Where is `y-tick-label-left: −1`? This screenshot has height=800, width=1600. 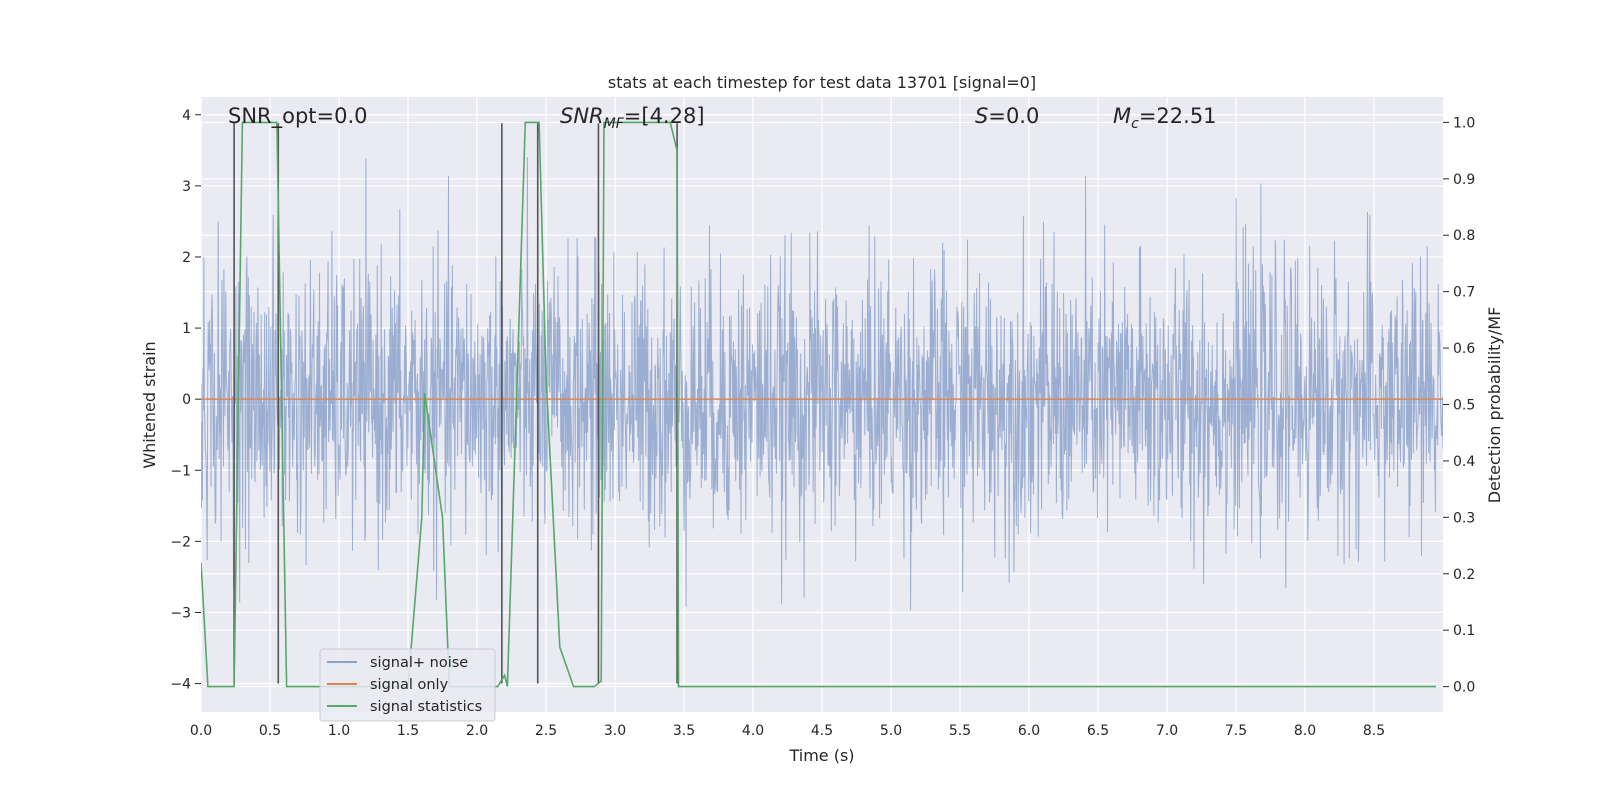 y-tick-label-left: −1 is located at coordinates (180, 471).